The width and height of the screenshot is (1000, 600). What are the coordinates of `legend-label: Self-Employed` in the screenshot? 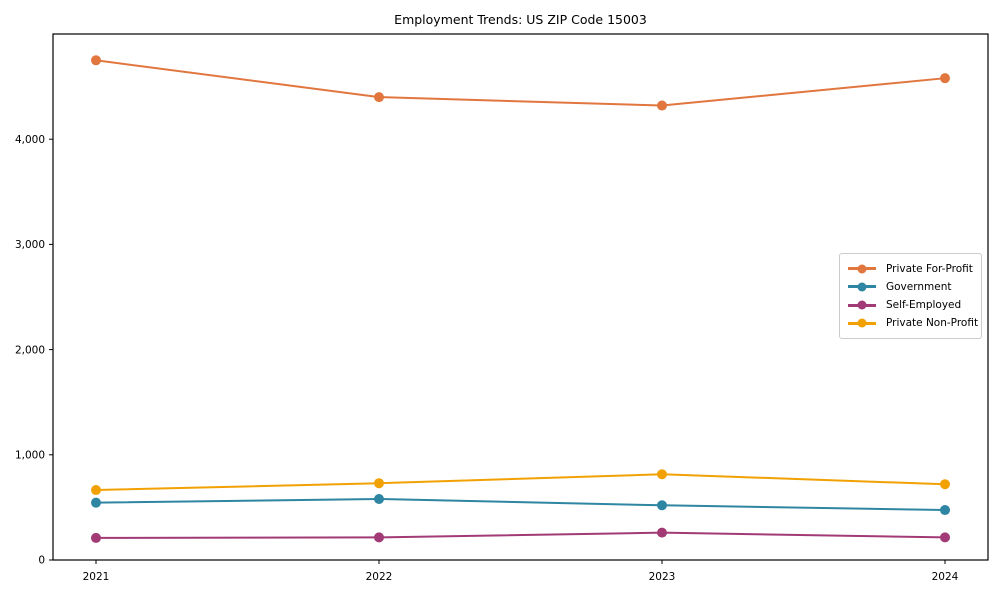 It's located at (924, 305).